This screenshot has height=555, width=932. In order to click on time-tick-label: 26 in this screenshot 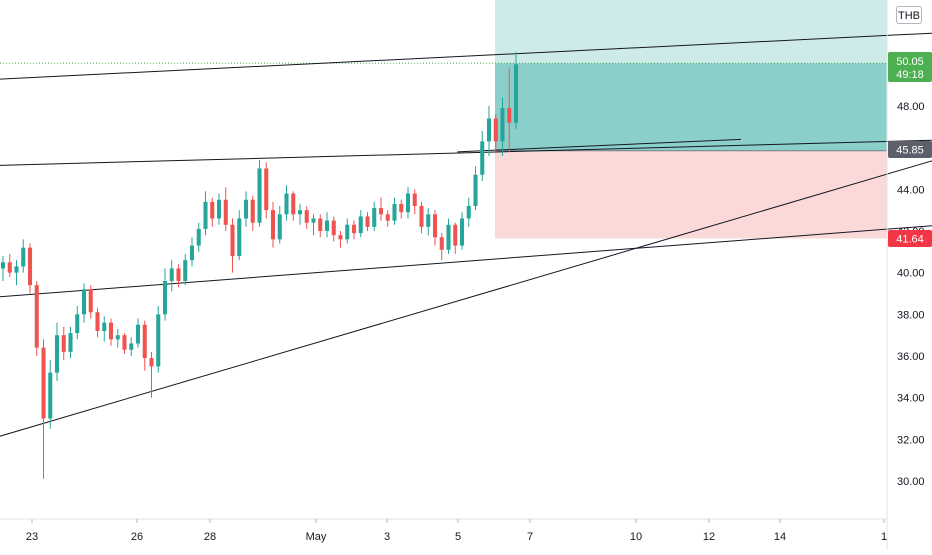, I will do `click(137, 537)`.